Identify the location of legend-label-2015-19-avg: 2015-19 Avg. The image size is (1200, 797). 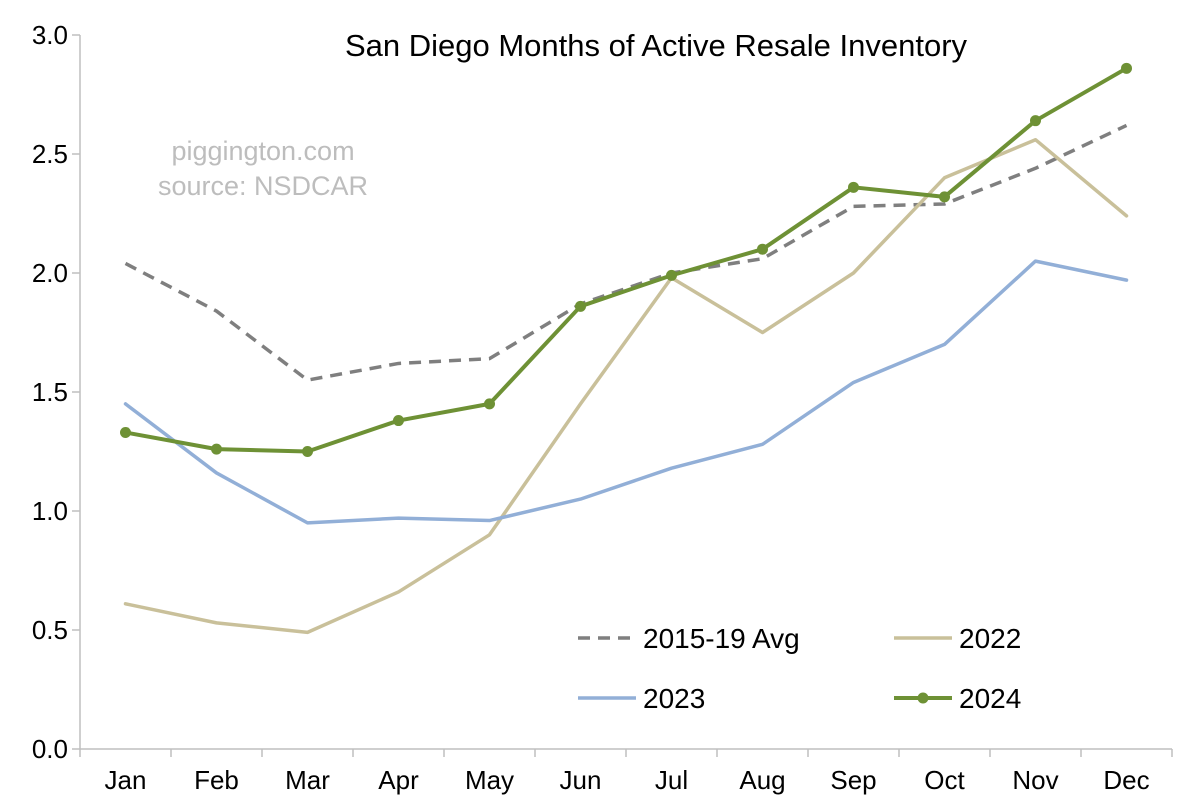
(721, 638).